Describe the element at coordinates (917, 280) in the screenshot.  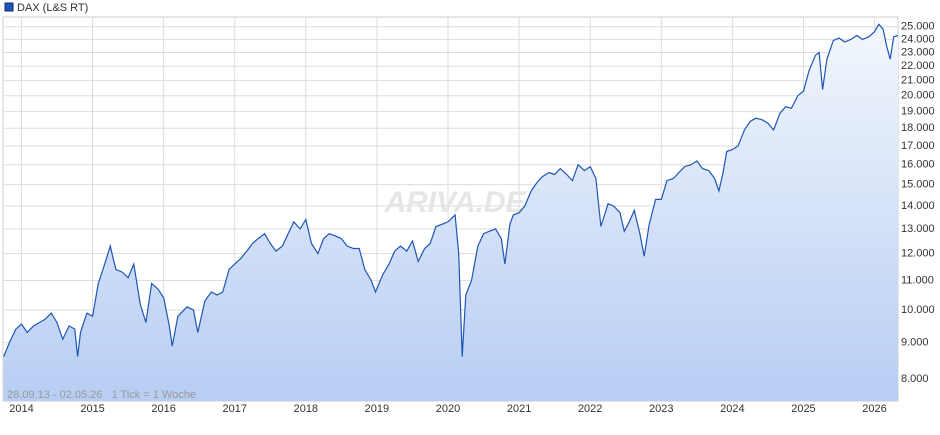
I see `y-tick-label: 11.000` at that location.